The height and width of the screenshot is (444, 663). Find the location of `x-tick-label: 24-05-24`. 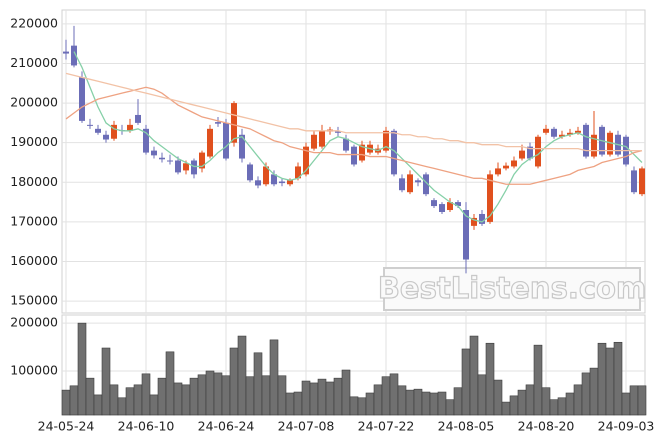

x-tick-label: 24-05-24 is located at coordinates (66, 426).